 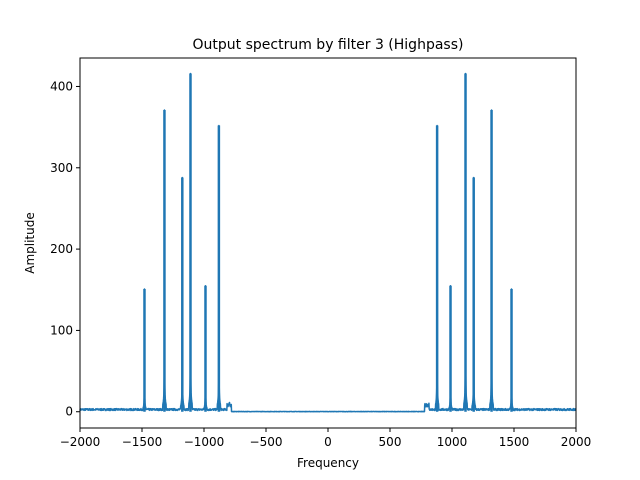 I want to click on x-axis-label: Frequency, so click(x=328, y=463).